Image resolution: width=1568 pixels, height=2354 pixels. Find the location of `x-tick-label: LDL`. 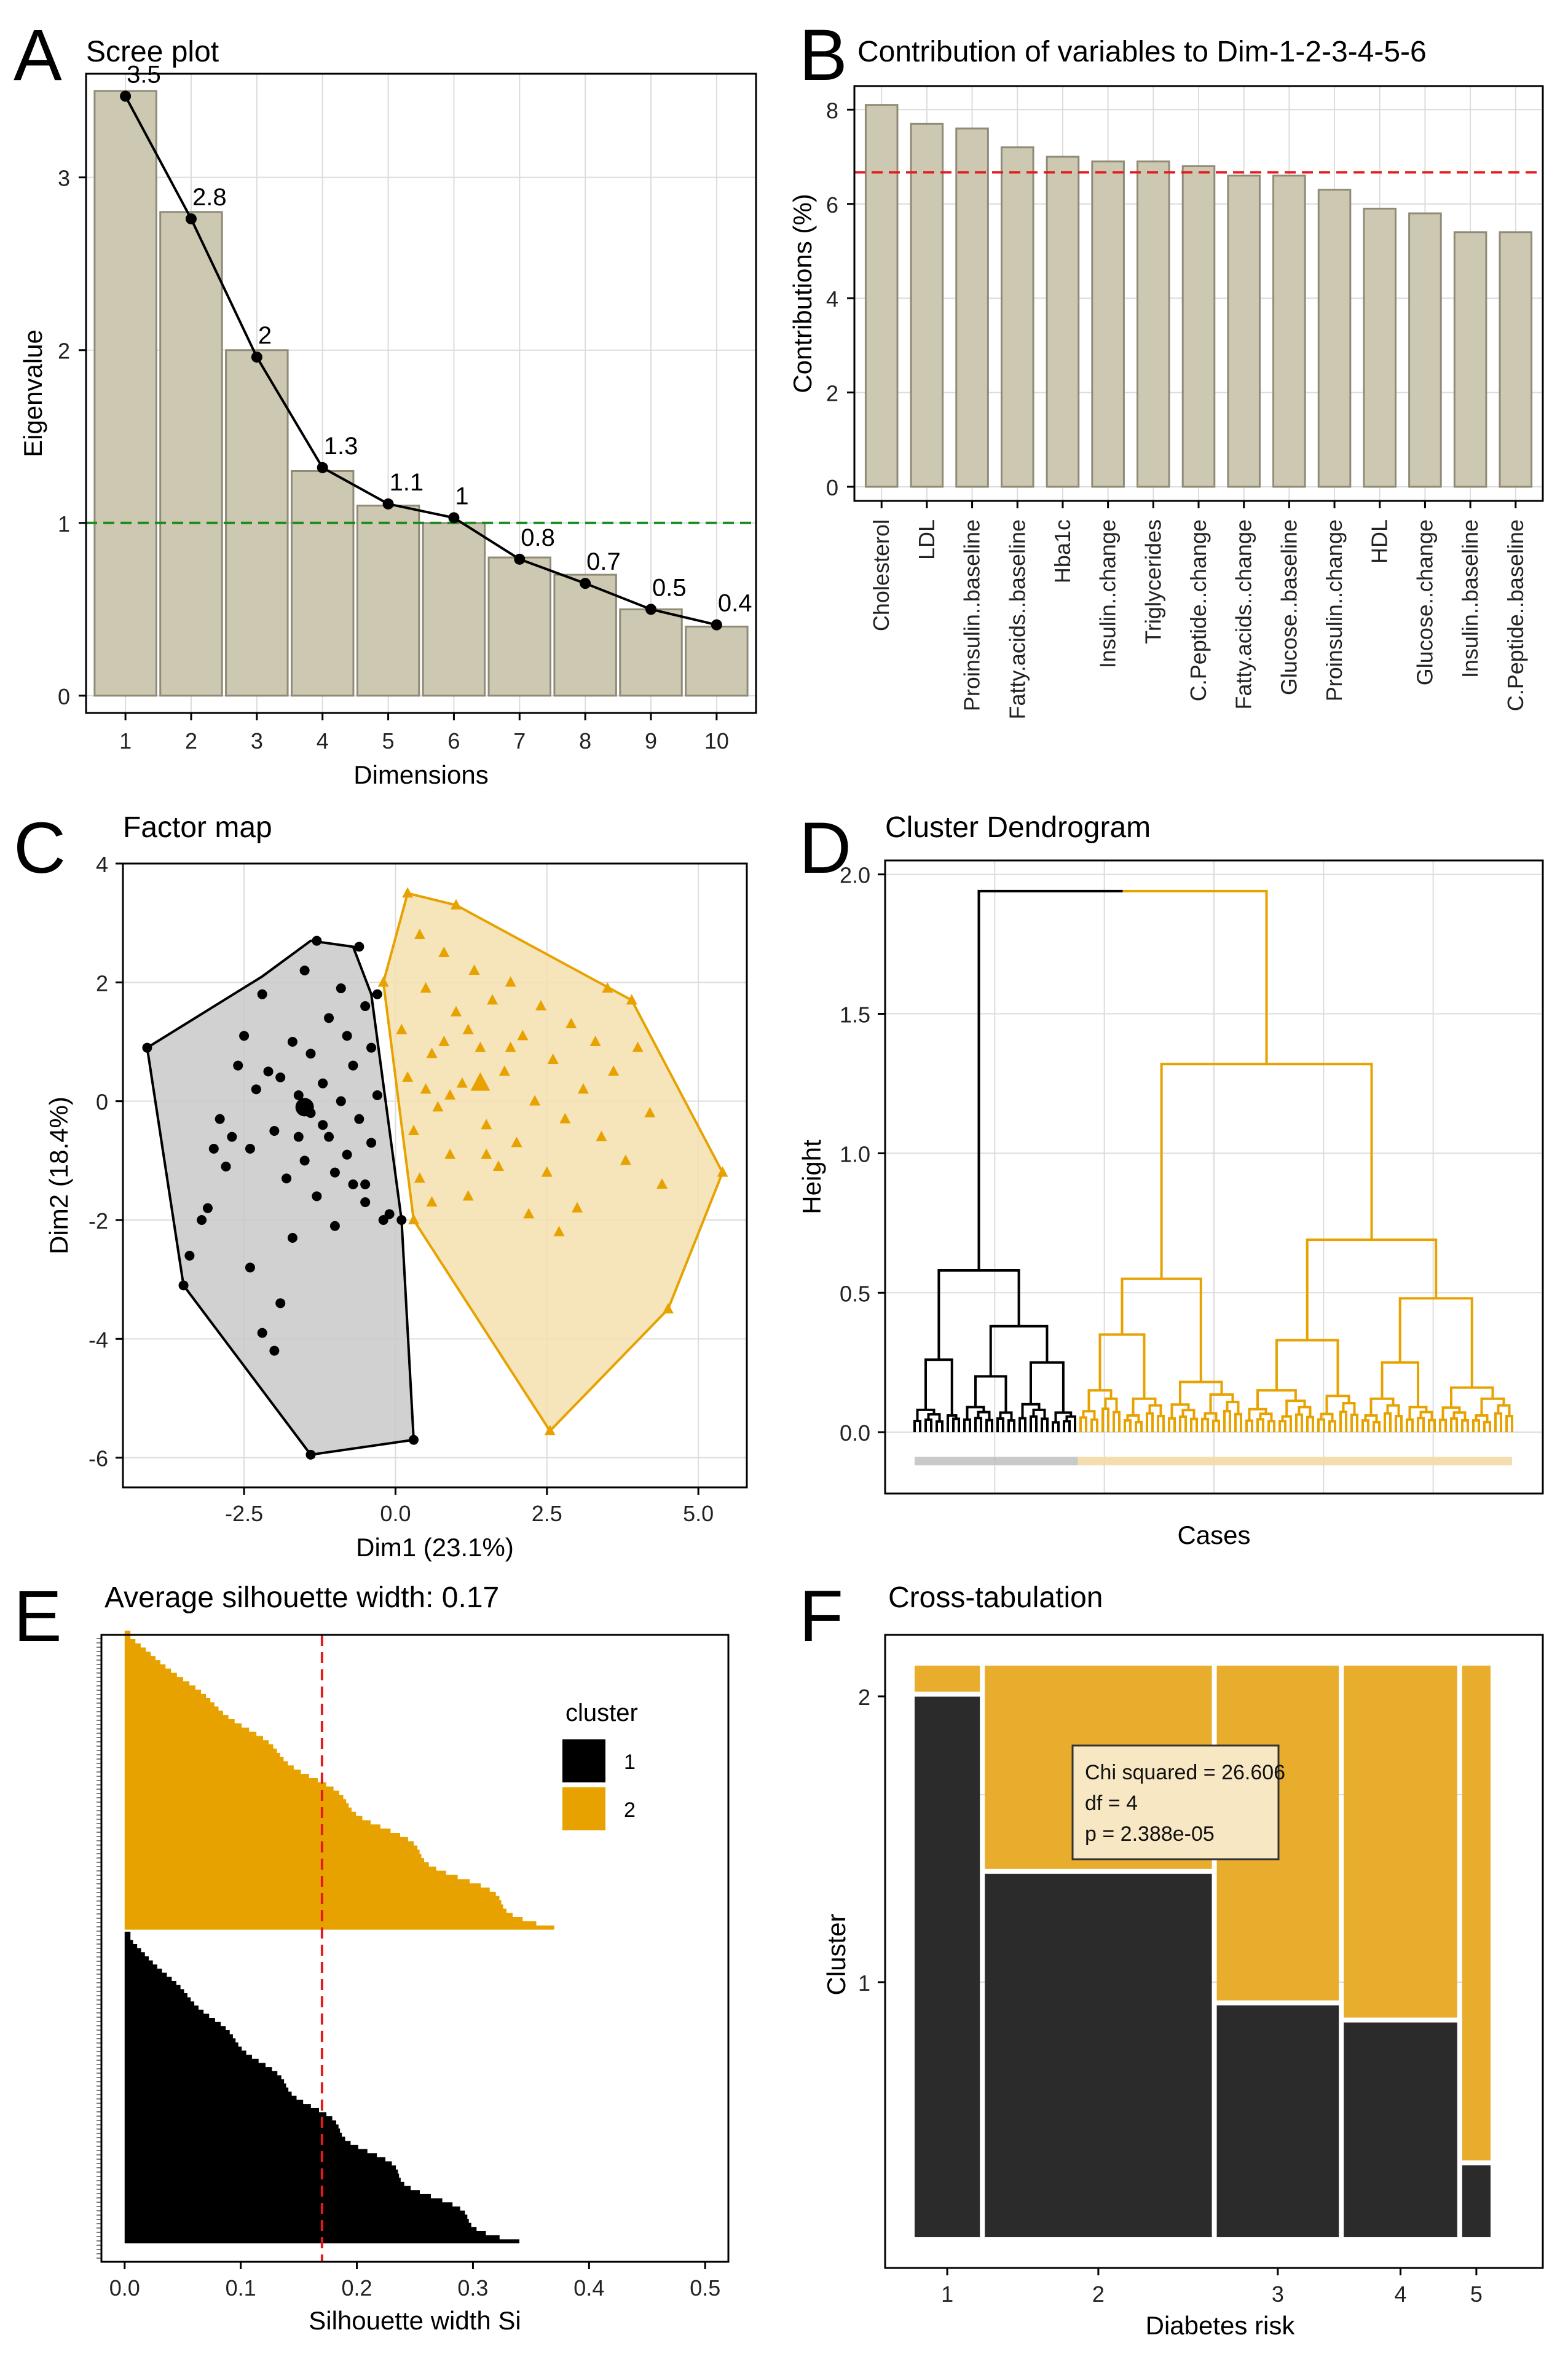

x-tick-label: LDL is located at coordinates (926, 539).